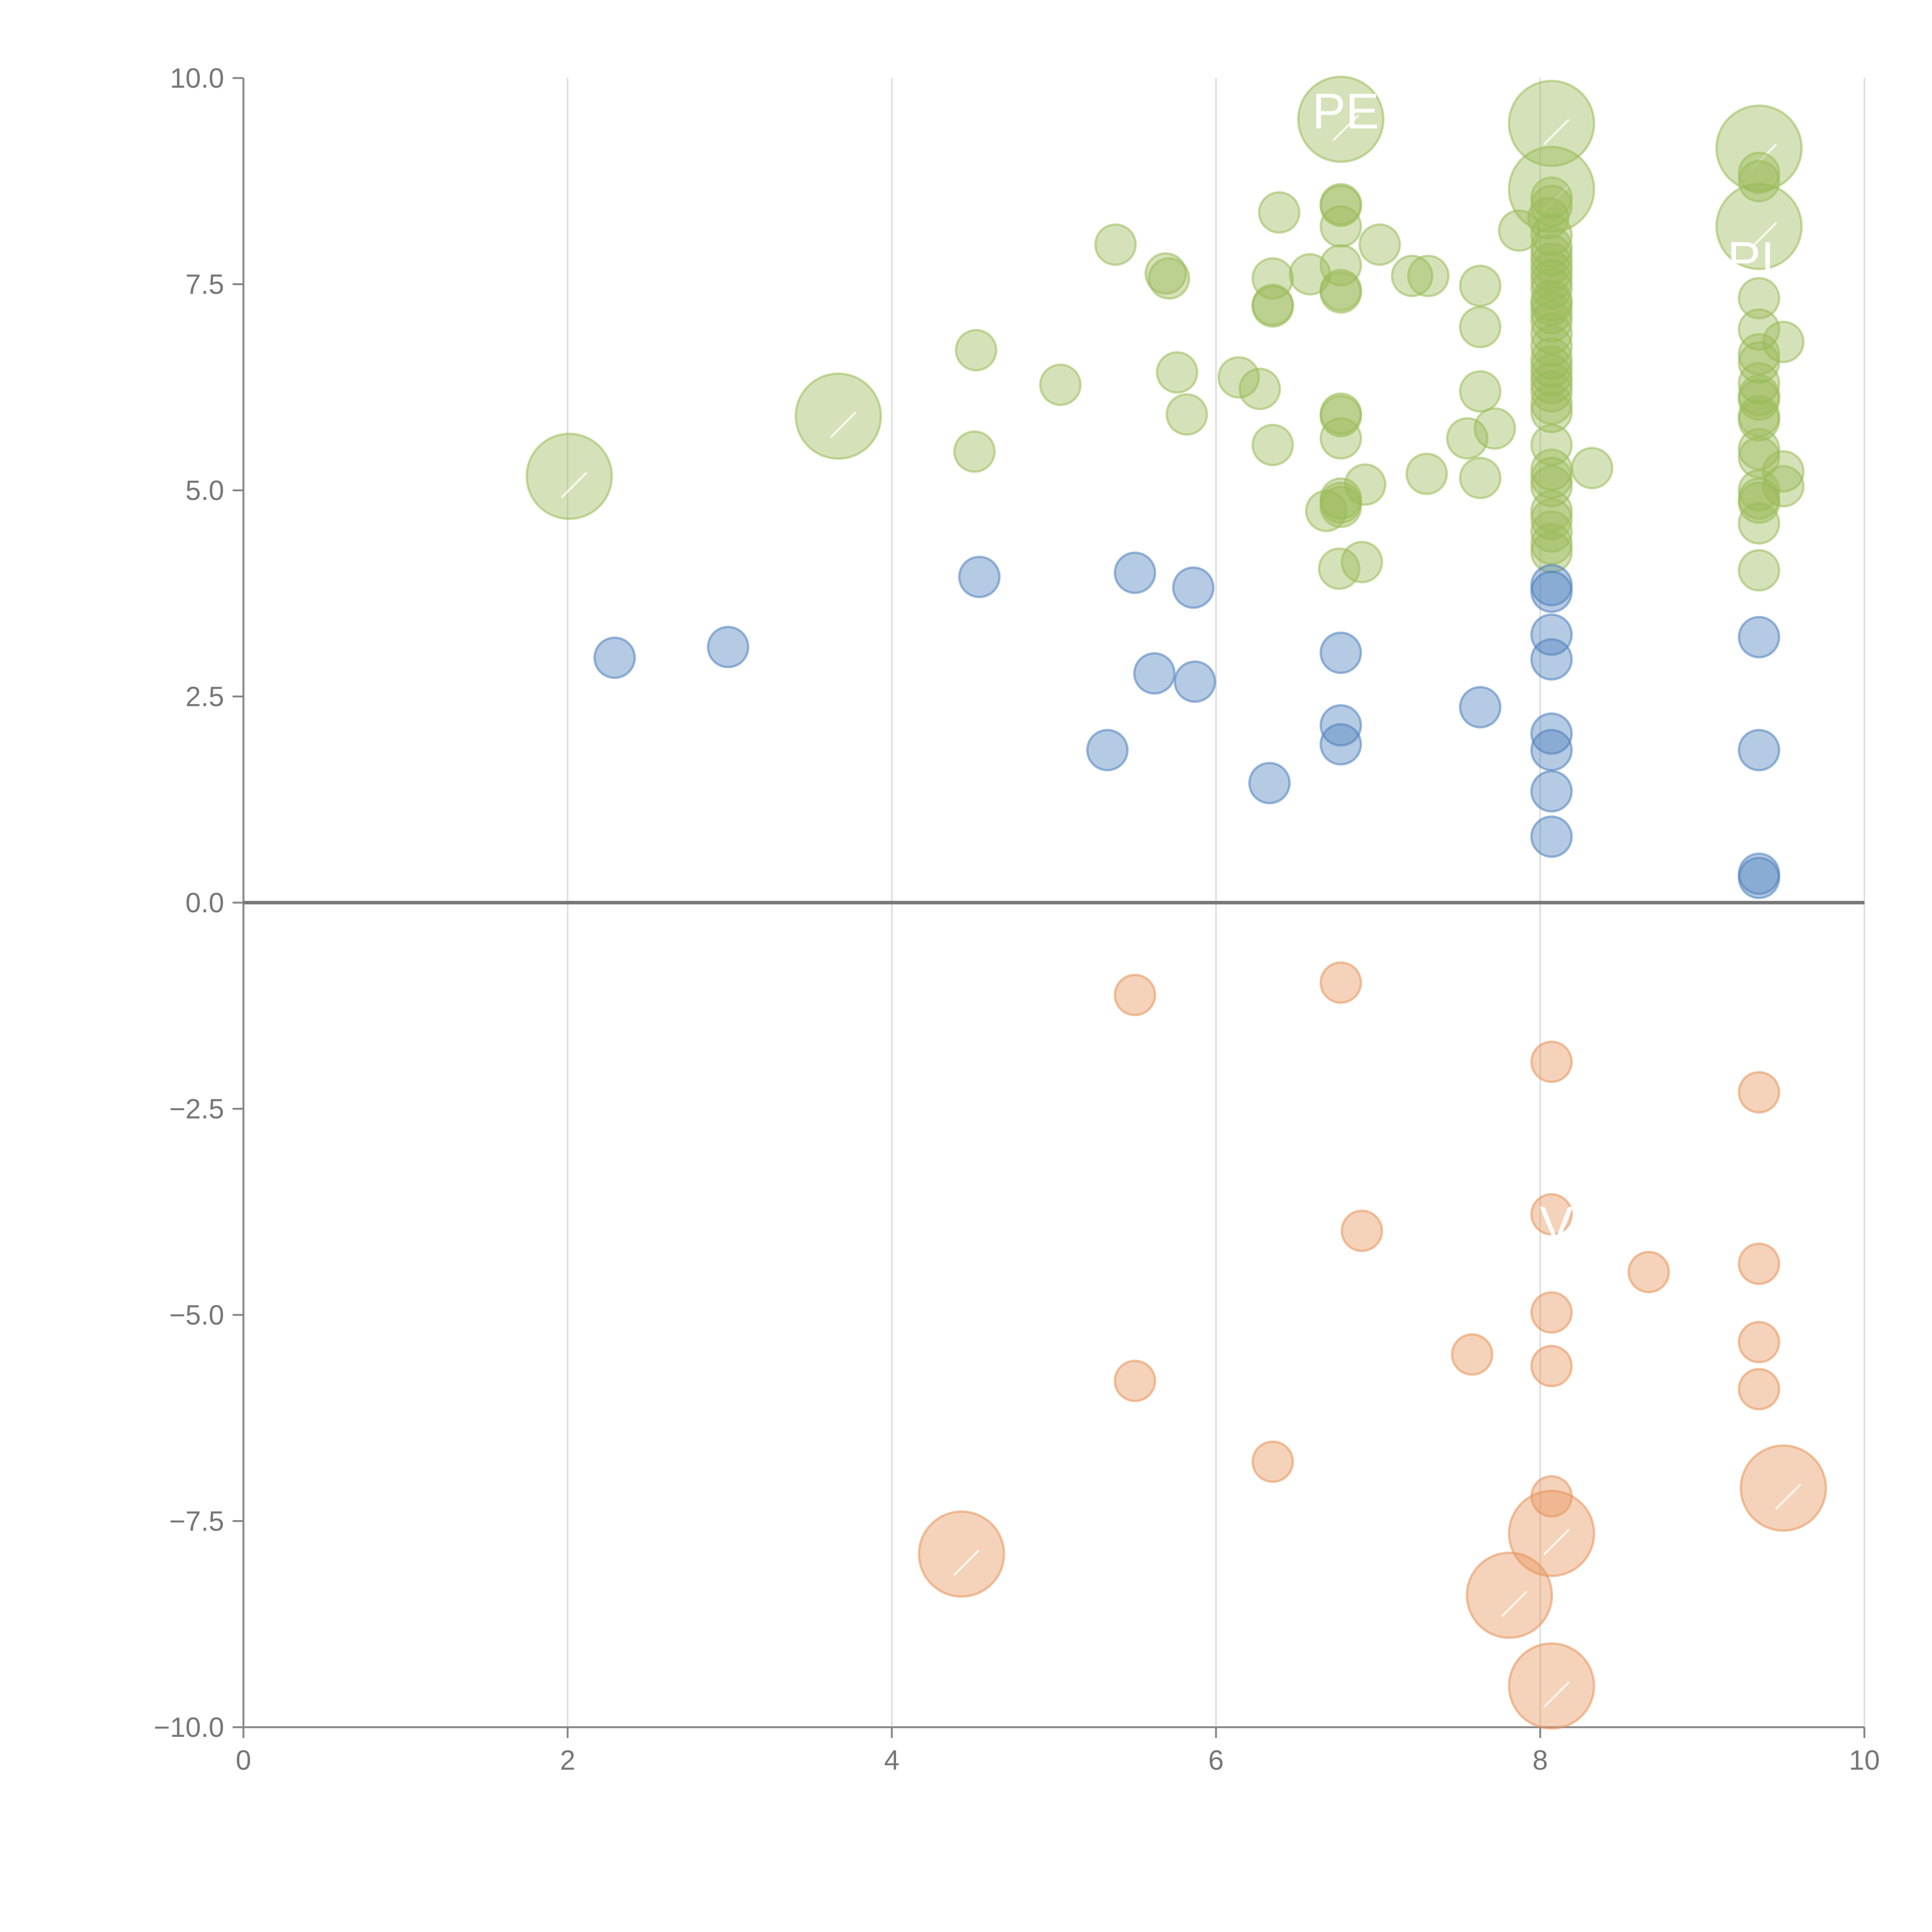 Image resolution: width=1932 pixels, height=1932 pixels. What do you see at coordinates (205, 284) in the screenshot?
I see `y-tick-label: 7.5` at bounding box center [205, 284].